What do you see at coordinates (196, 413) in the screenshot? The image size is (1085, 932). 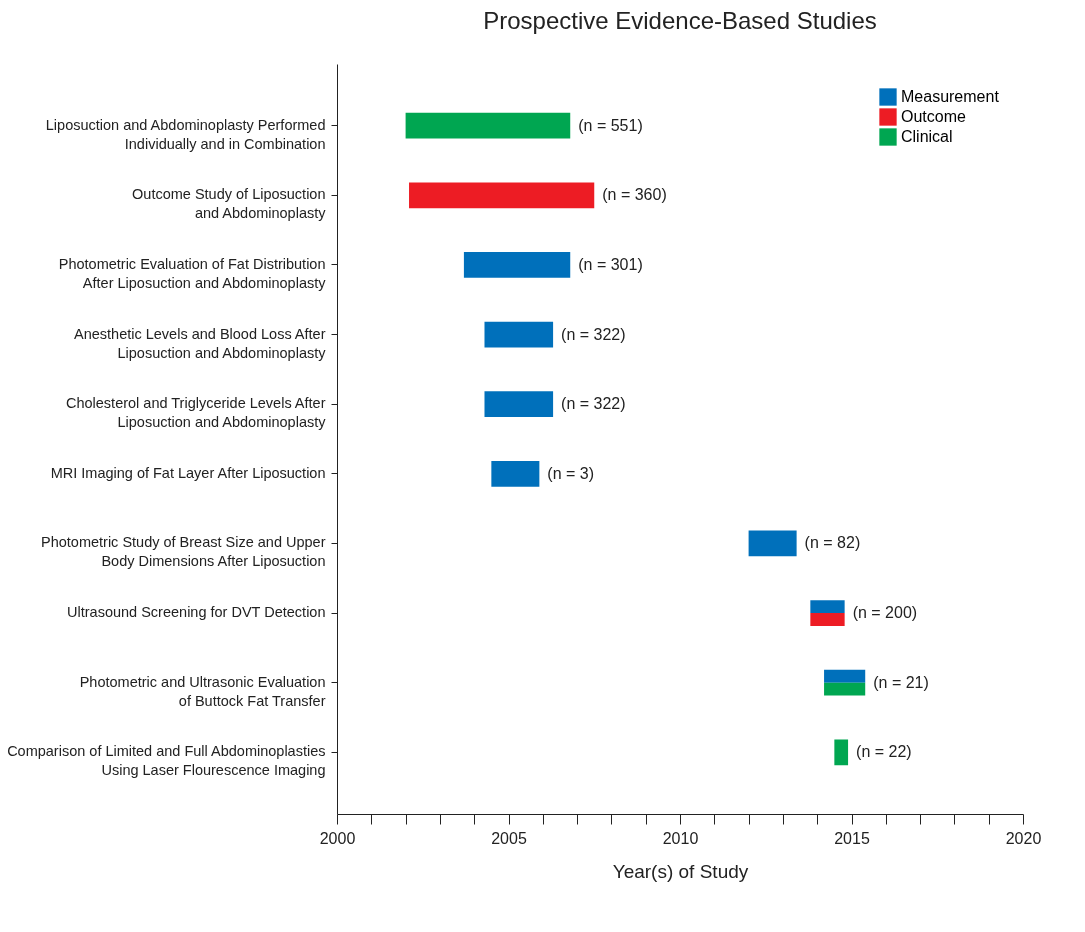 I see `y-tick-label: Cholesterol and Triglyceride Levels After Liposuction and Abdominoplasty` at bounding box center [196, 413].